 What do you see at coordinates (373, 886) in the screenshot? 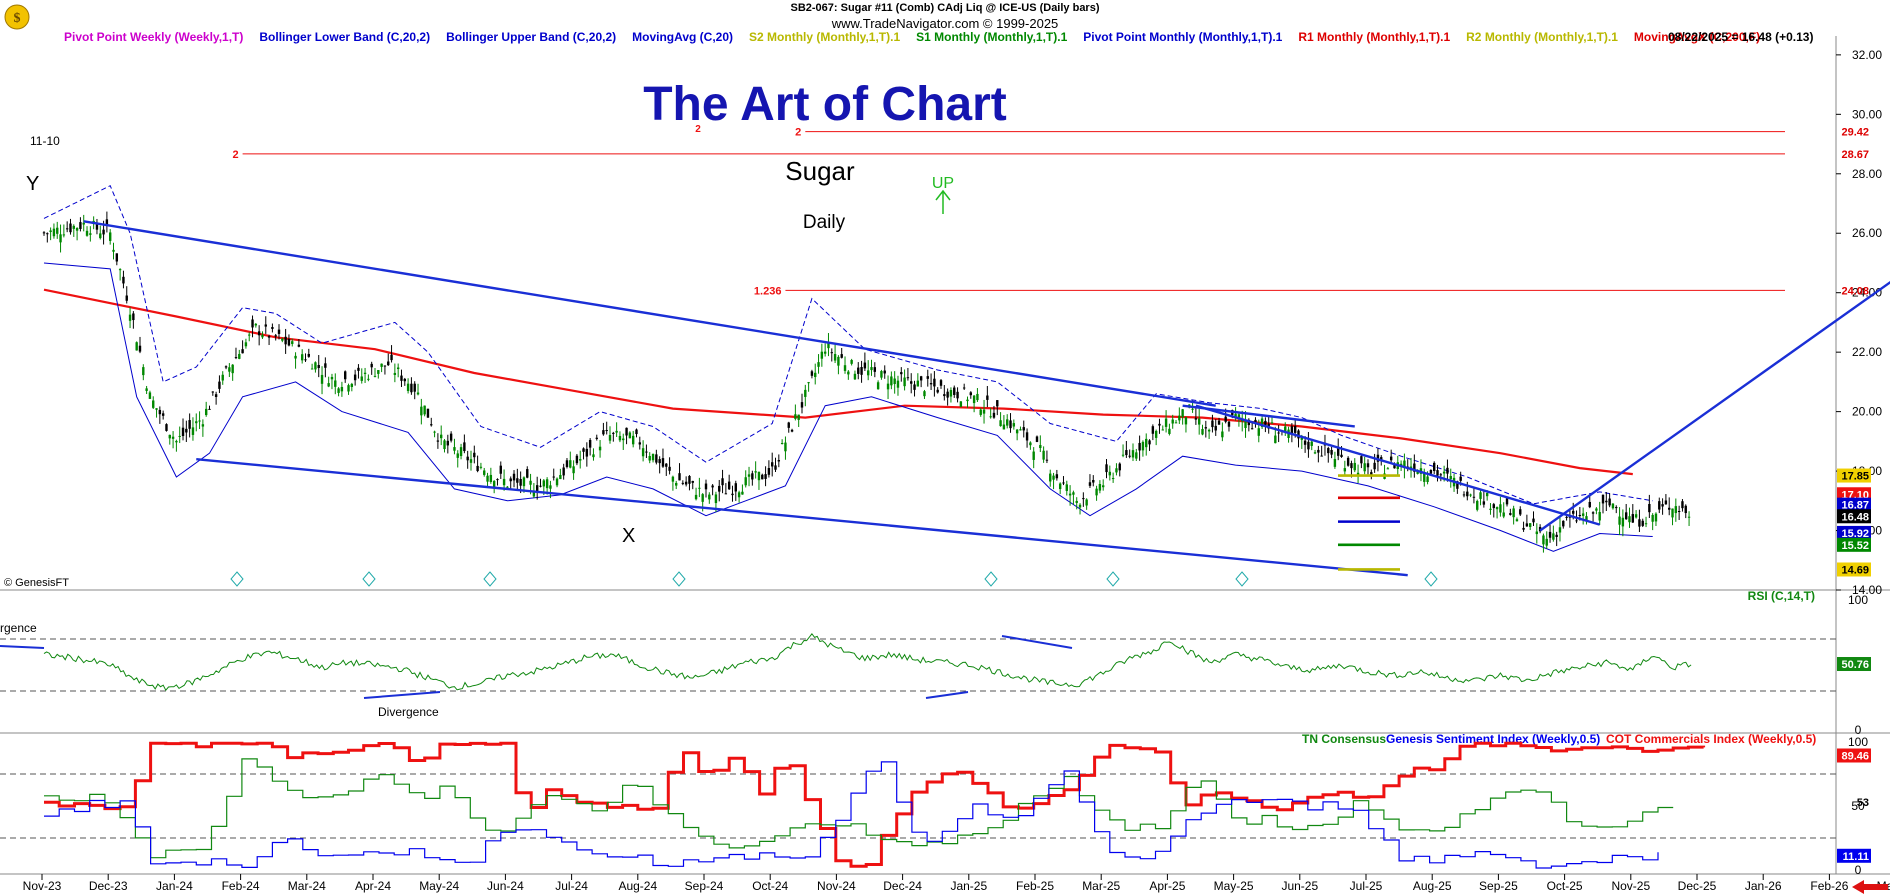
I see `x-tick-label: Apr-24` at bounding box center [373, 886].